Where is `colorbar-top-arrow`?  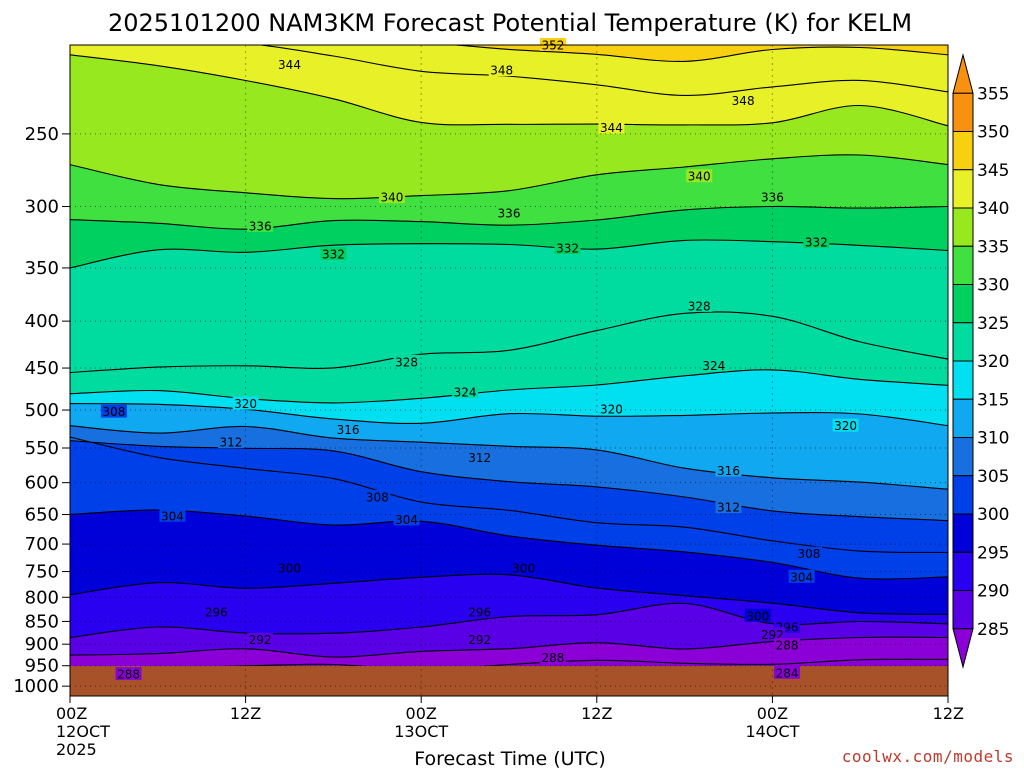 colorbar-top-arrow is located at coordinates (963, 73).